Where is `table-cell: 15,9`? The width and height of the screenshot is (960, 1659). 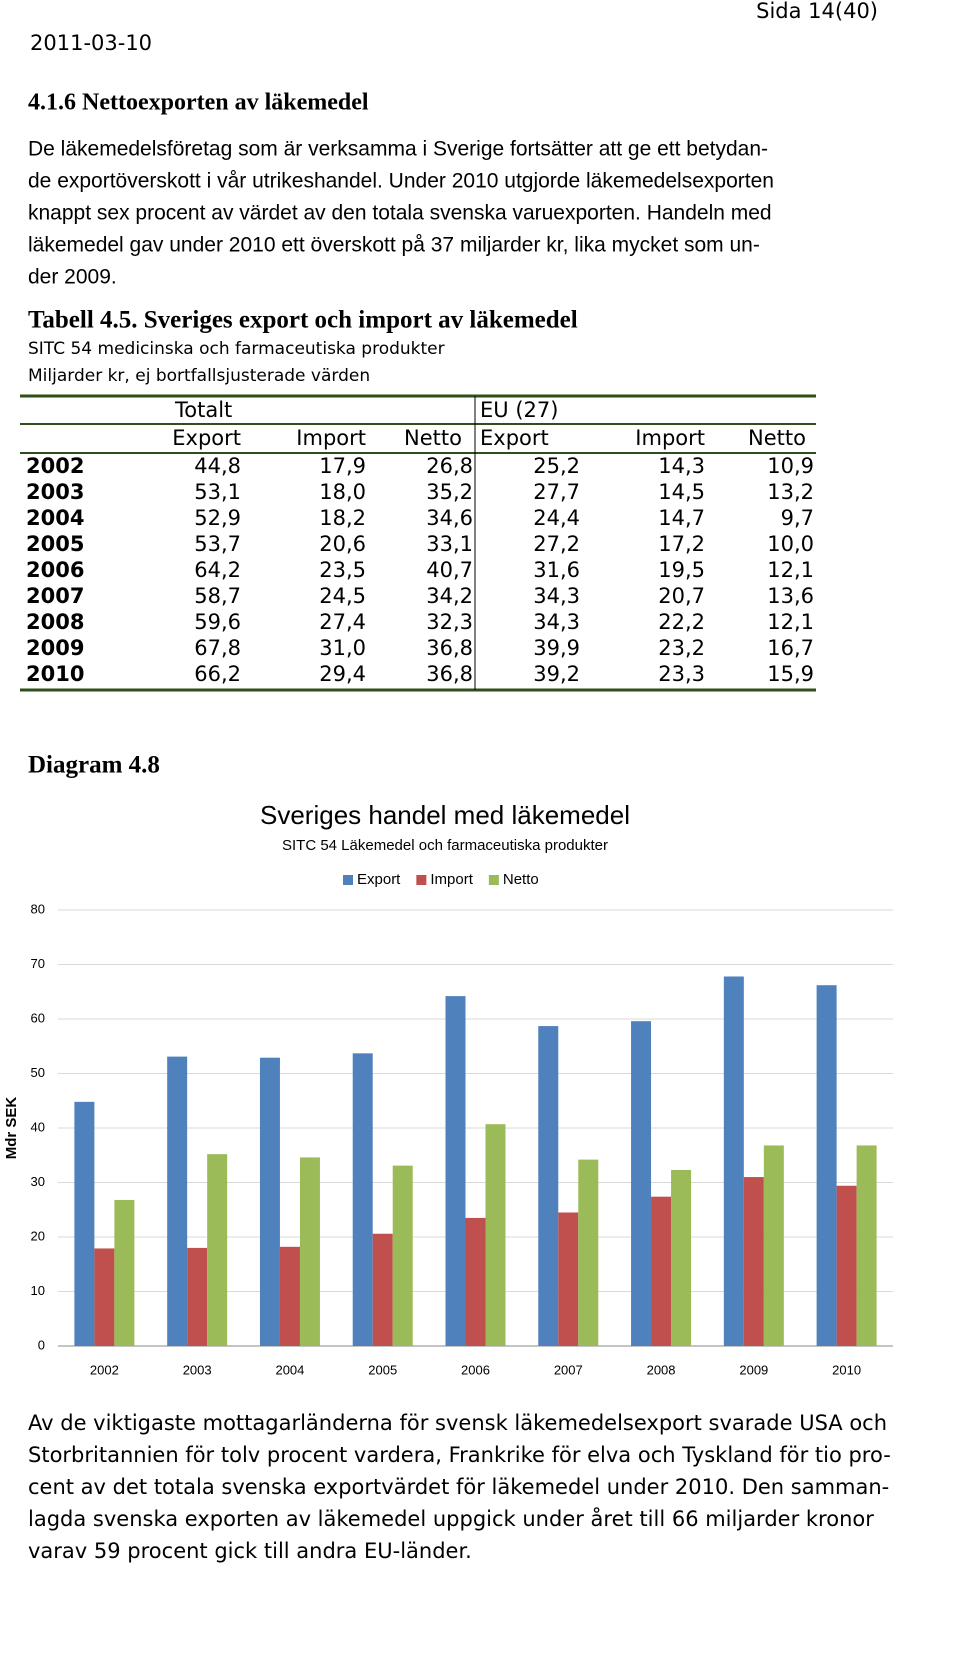
table-cell: 15,9 is located at coordinates (790, 674).